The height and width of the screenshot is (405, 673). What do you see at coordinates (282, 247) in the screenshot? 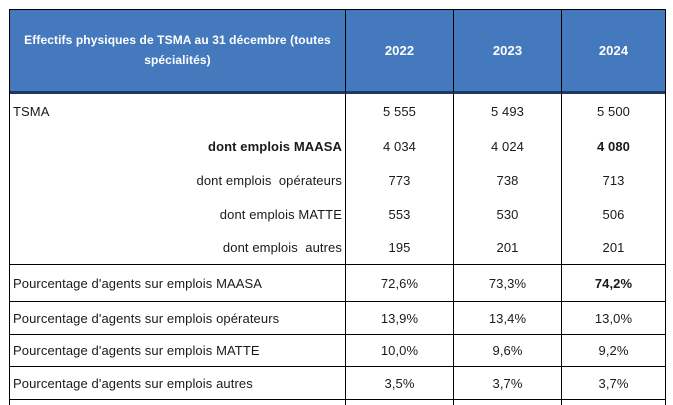
I see `row-label: dont emplois autres` at bounding box center [282, 247].